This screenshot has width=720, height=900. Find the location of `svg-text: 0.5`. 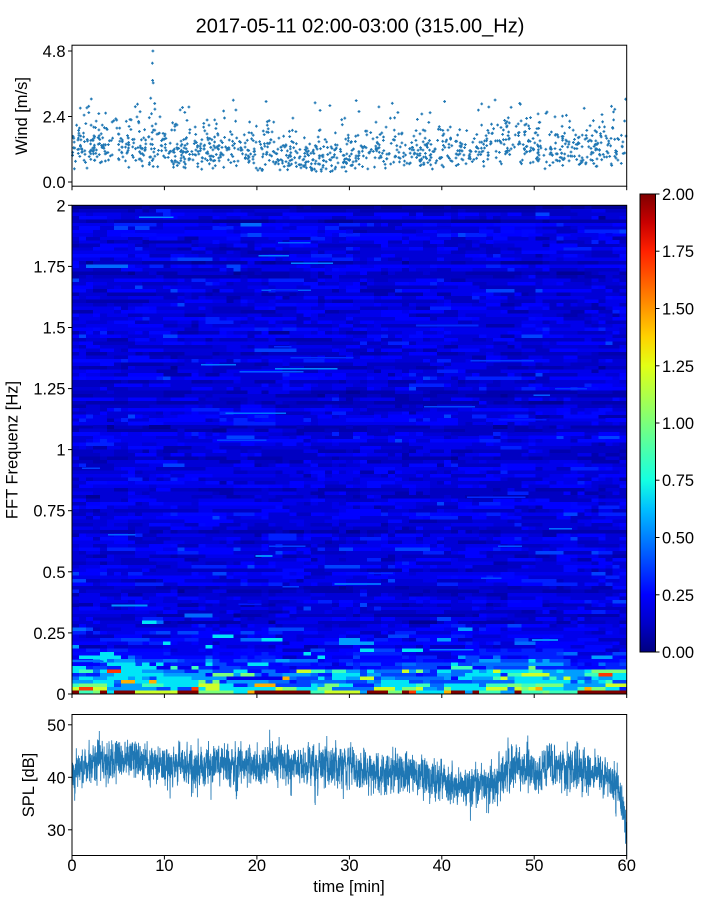

svg-text: 0.5 is located at coordinates (54, 573).